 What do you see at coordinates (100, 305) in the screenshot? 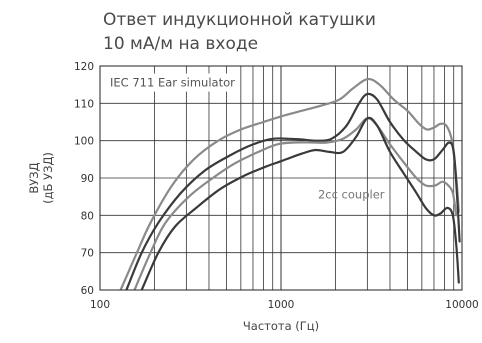
I see `x-tick-label: 100` at bounding box center [100, 305].